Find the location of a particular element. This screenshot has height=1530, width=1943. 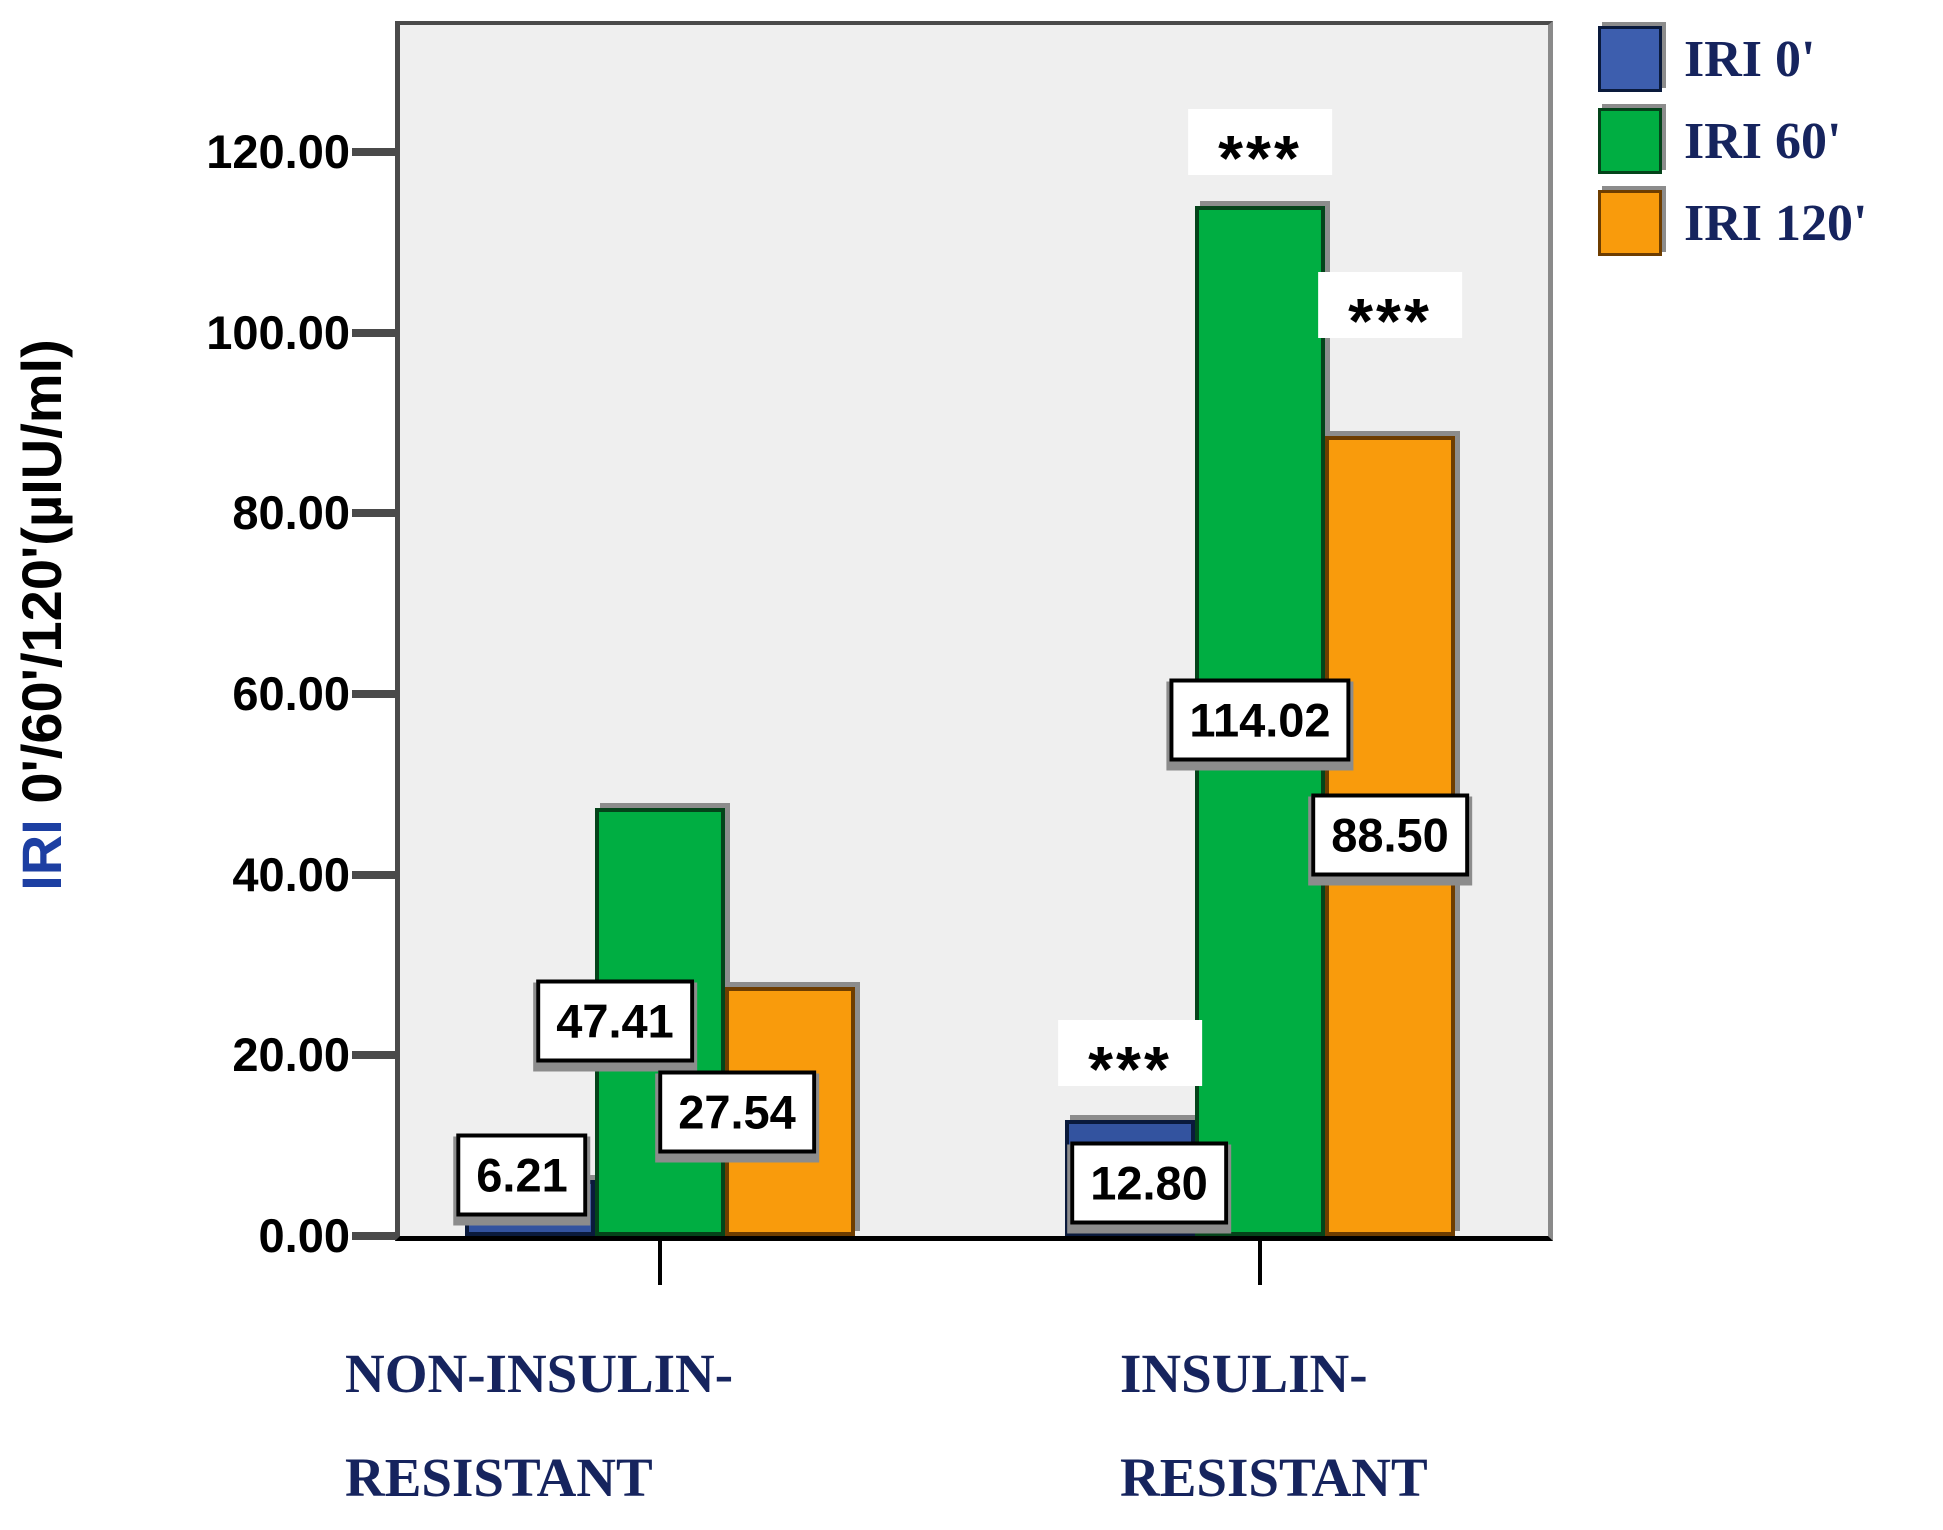

legend-label-iri-120: IRI 120' is located at coordinates (1776, 223).